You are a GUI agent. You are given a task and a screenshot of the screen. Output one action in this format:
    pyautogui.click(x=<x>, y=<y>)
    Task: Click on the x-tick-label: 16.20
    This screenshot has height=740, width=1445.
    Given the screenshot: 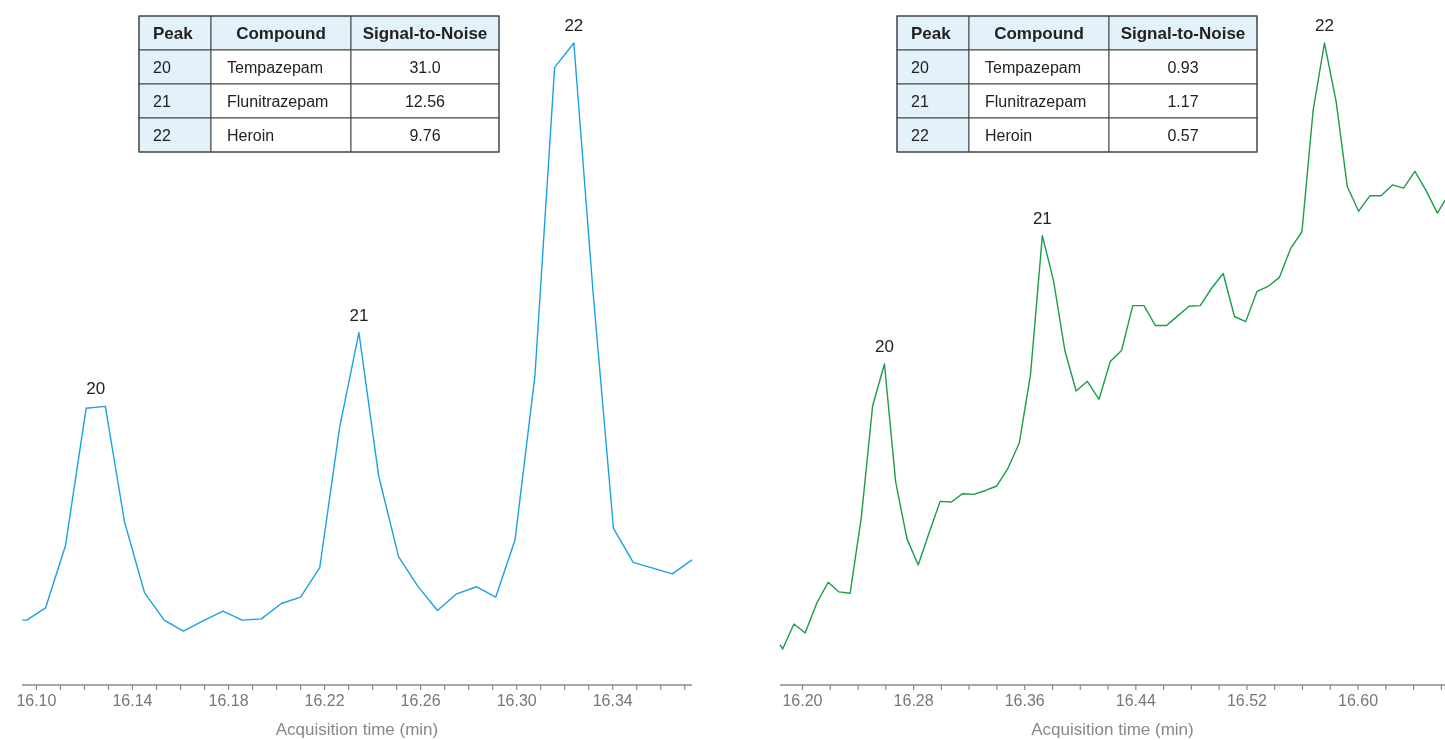 What is the action you would take?
    pyautogui.click(x=802, y=700)
    